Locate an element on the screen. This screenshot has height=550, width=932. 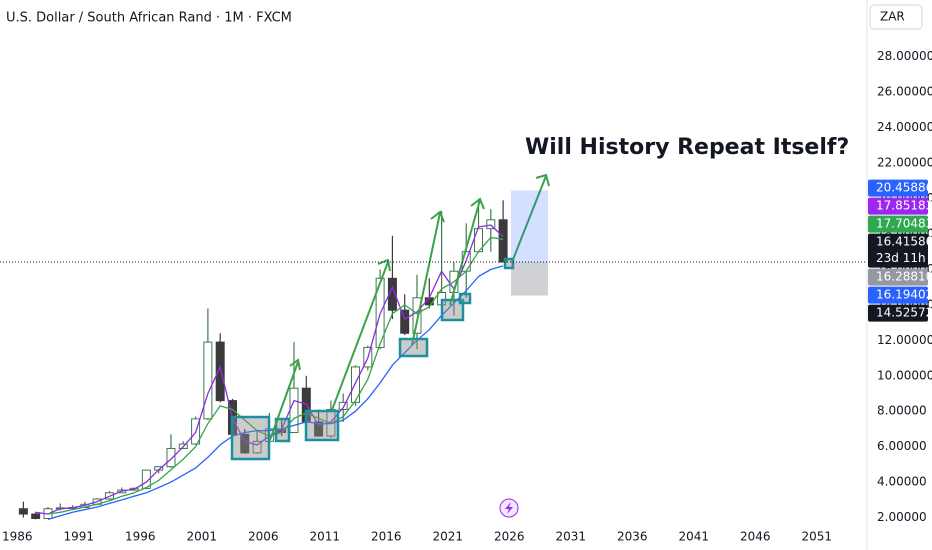
annotation: Will History Repeat Itself? is located at coordinates (687, 147).